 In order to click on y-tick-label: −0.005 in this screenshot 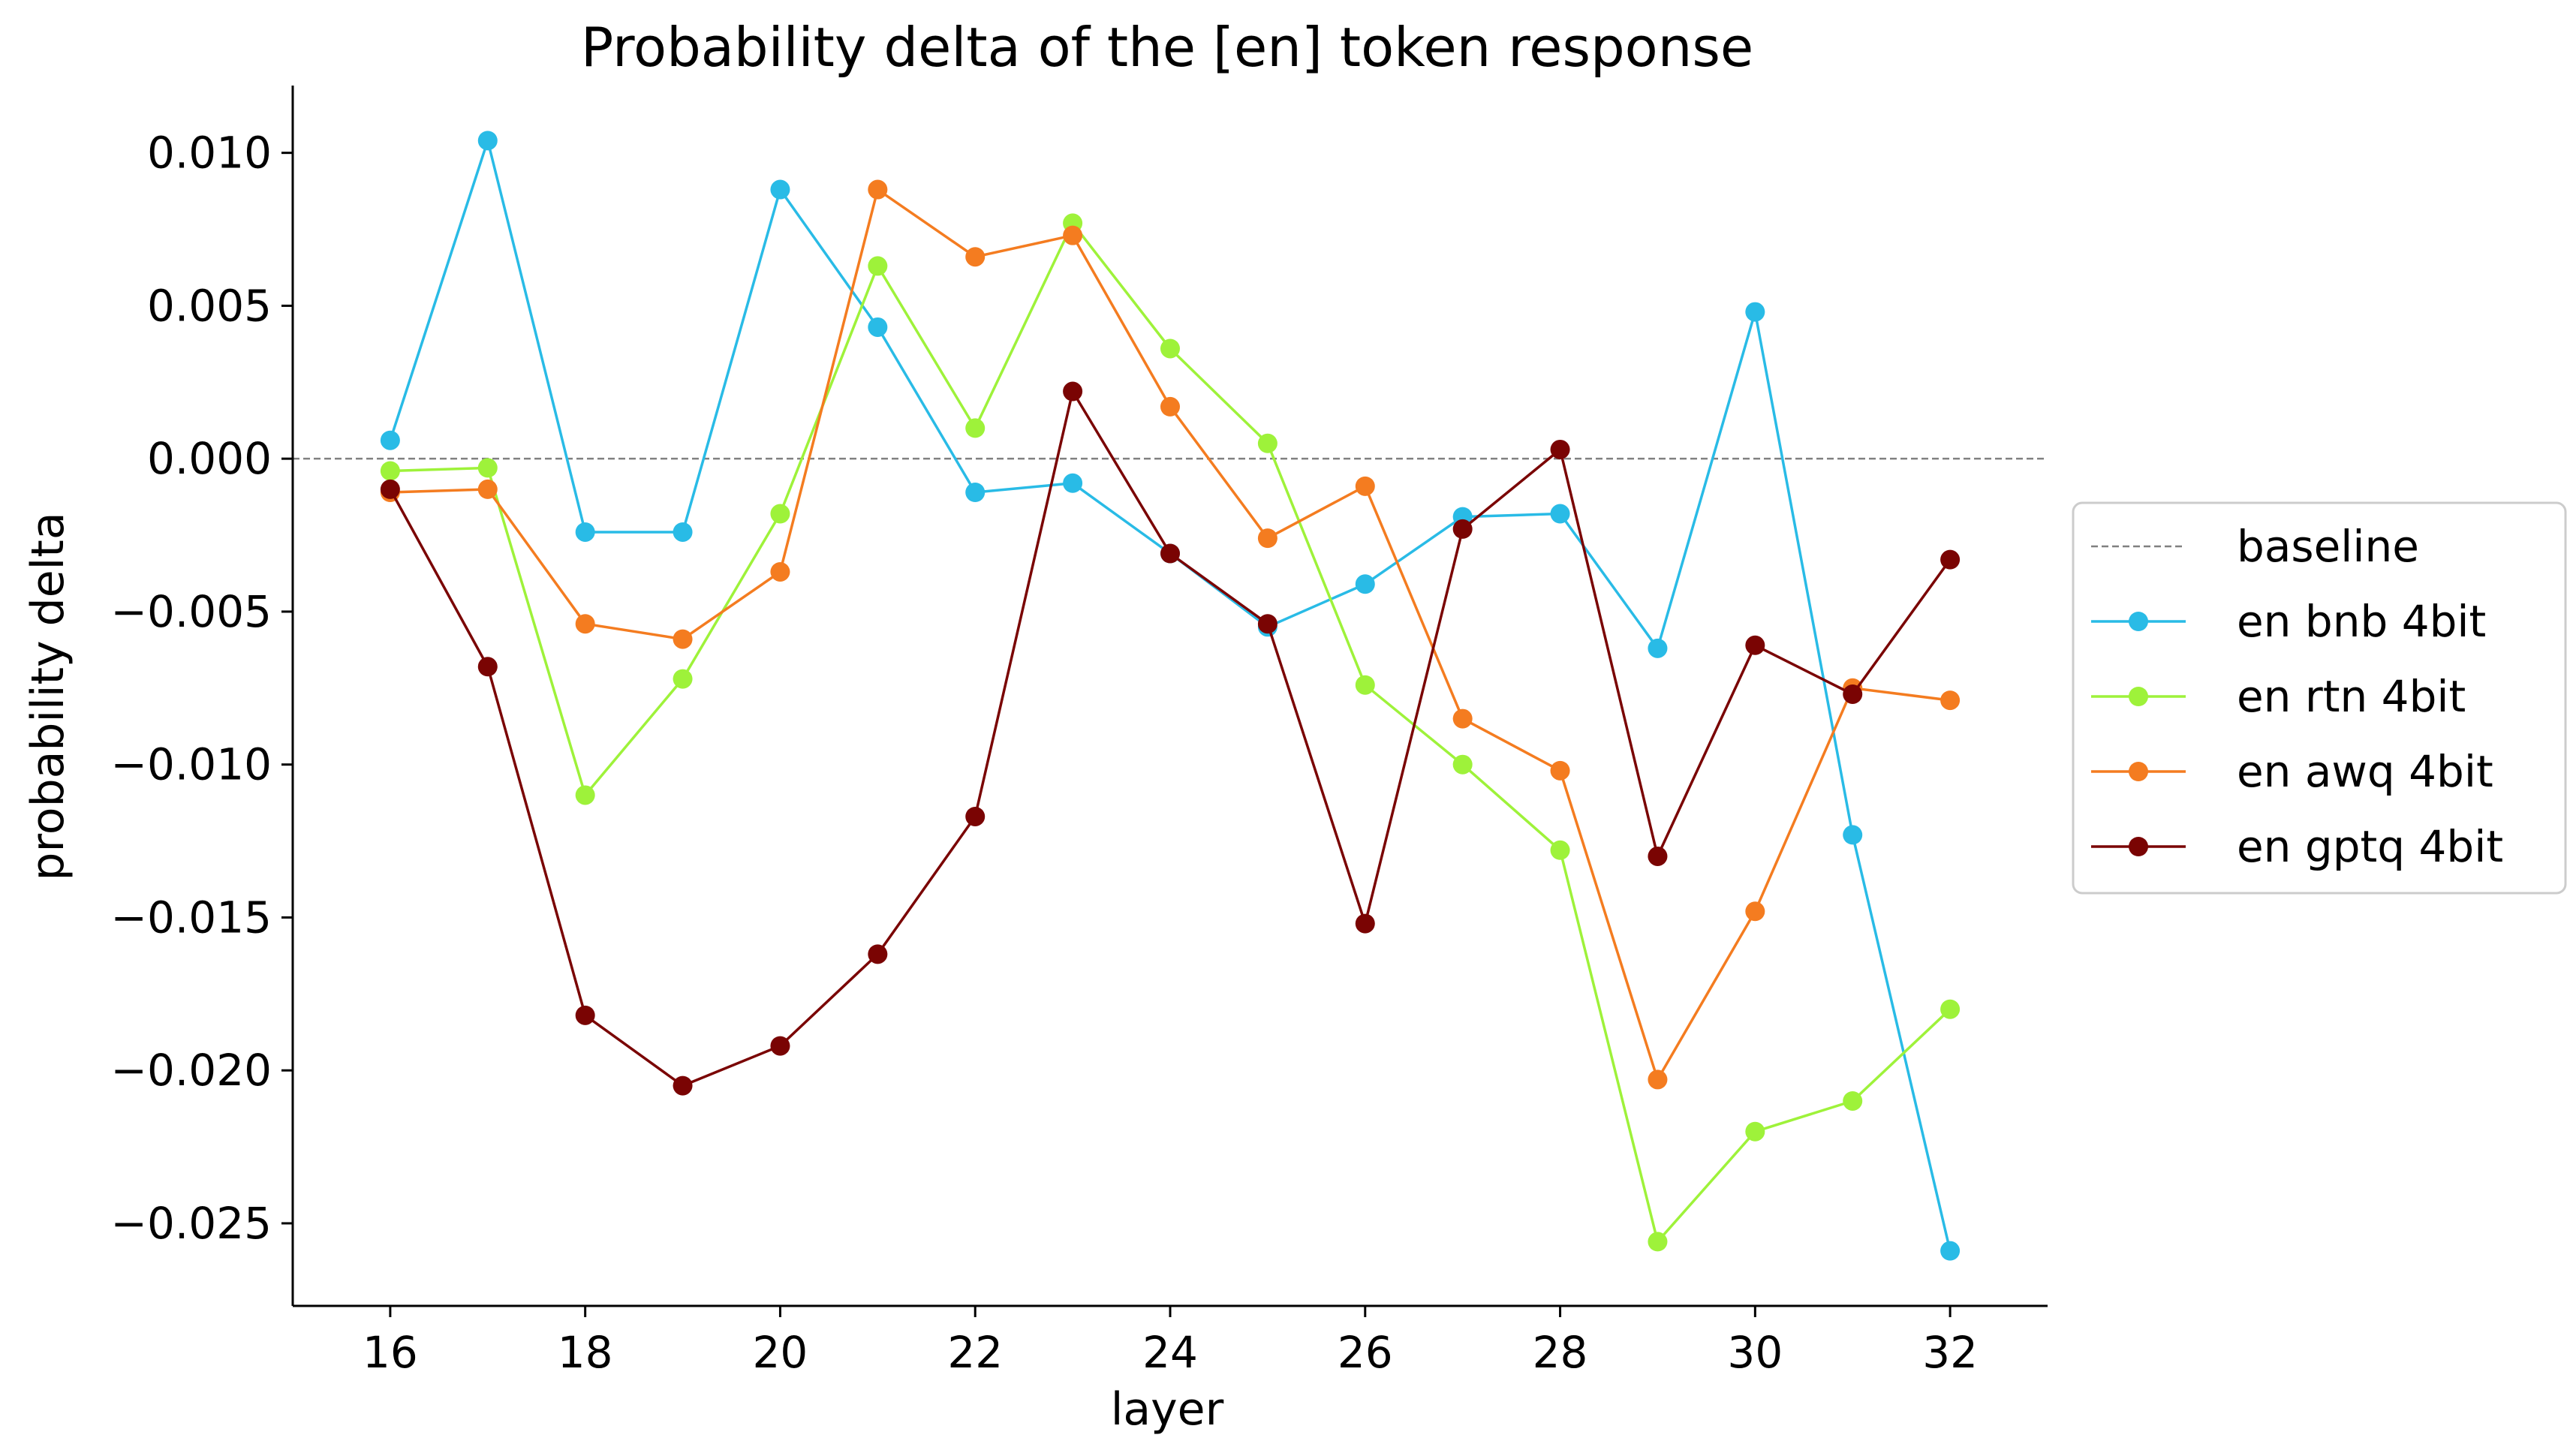, I will do `click(191, 611)`.